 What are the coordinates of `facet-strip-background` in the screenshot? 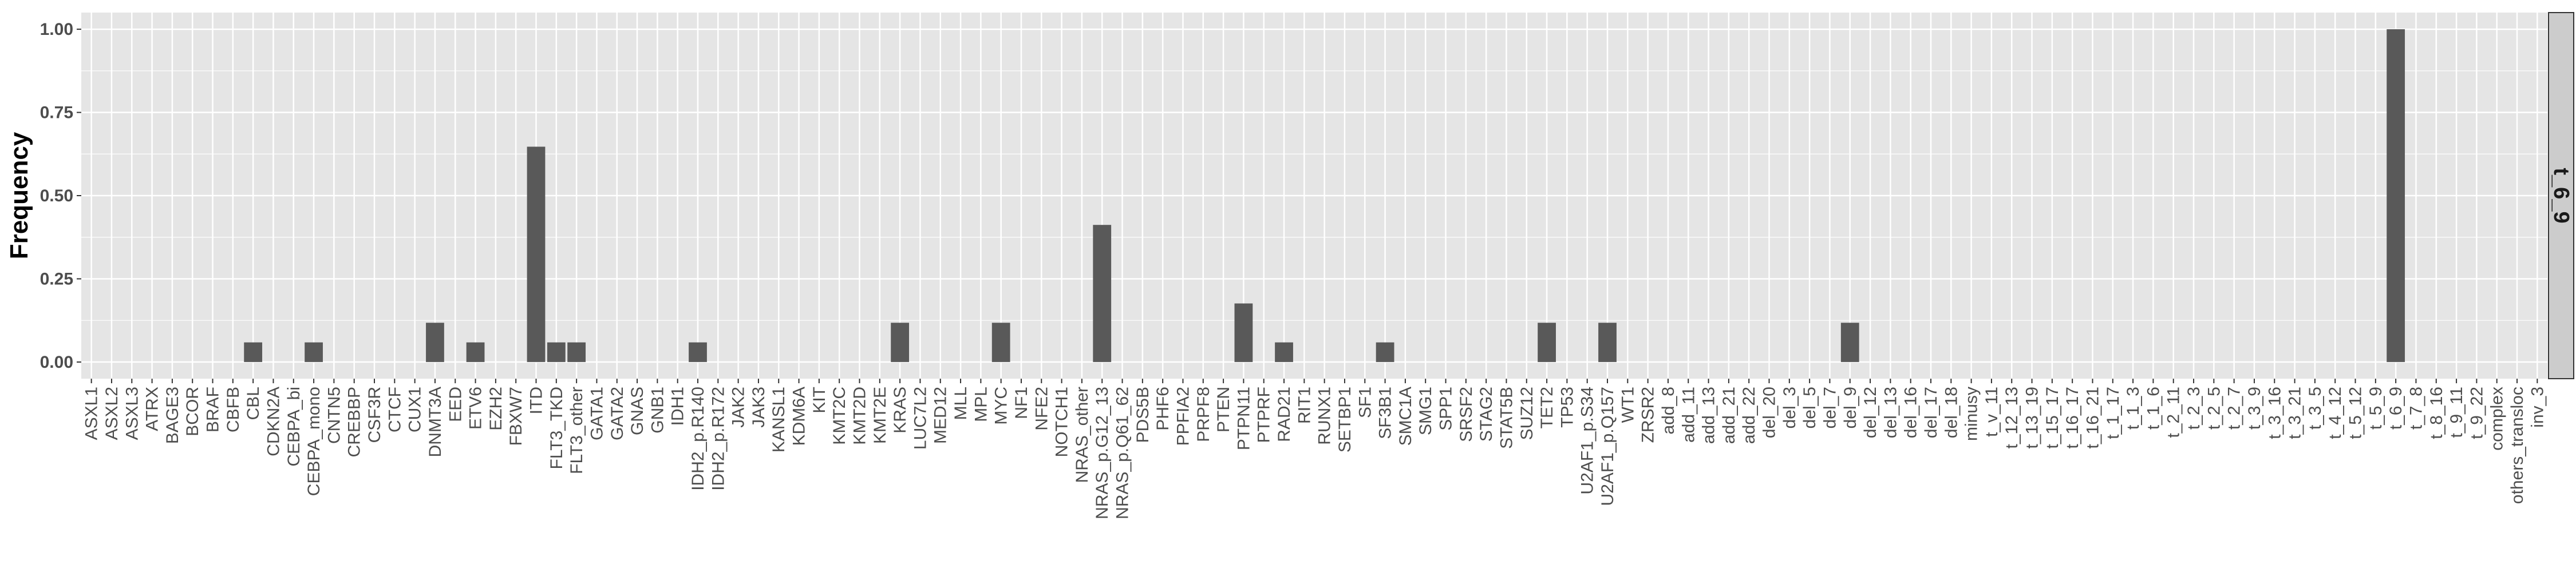 It's located at (2561, 195).